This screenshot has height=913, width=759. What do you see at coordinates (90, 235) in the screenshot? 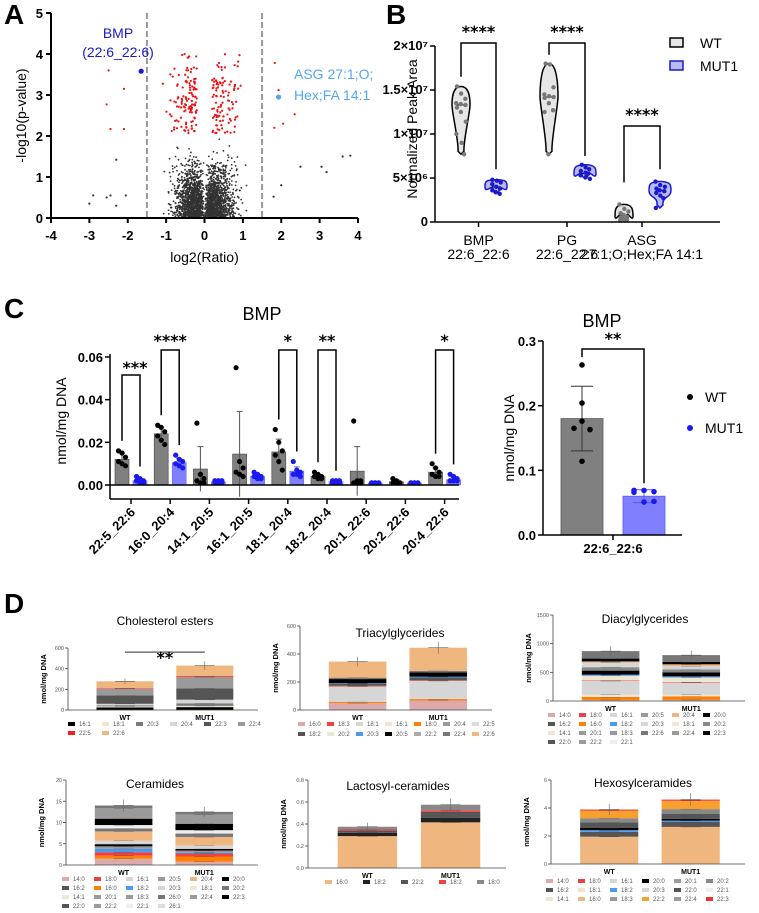
I see `x-tick-label: -3` at bounding box center [90, 235].